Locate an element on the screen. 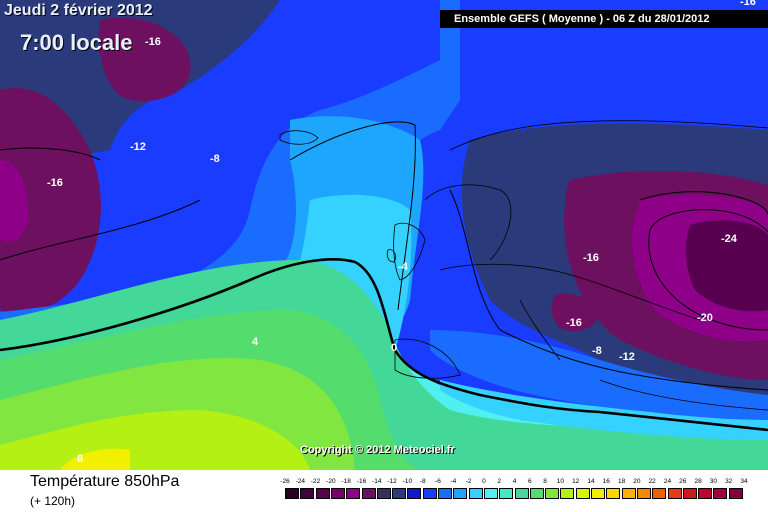 The image size is (768, 512). legend-label: 0 is located at coordinates (484, 481).